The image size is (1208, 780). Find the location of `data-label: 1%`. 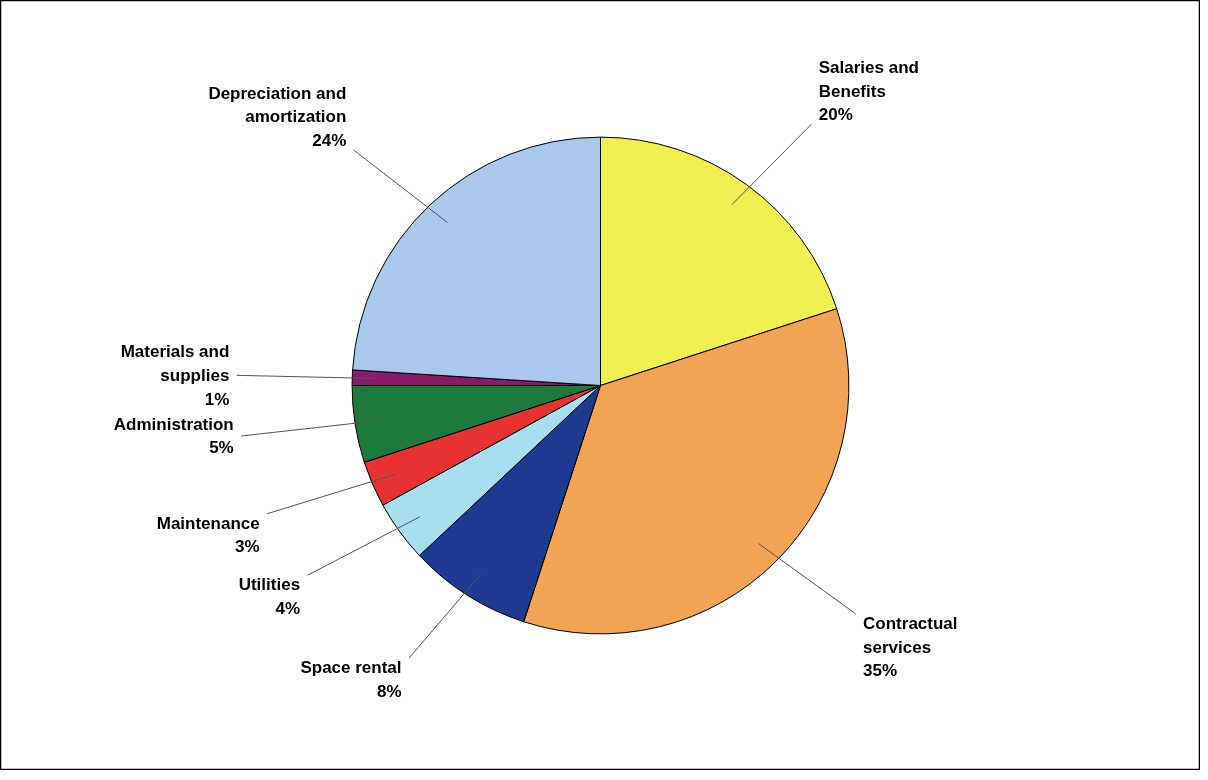

data-label: 1% is located at coordinates (217, 399).